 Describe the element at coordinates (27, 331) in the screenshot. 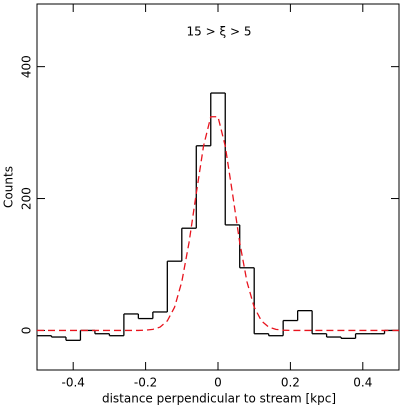

I see `y-tick-label: 0` at that location.